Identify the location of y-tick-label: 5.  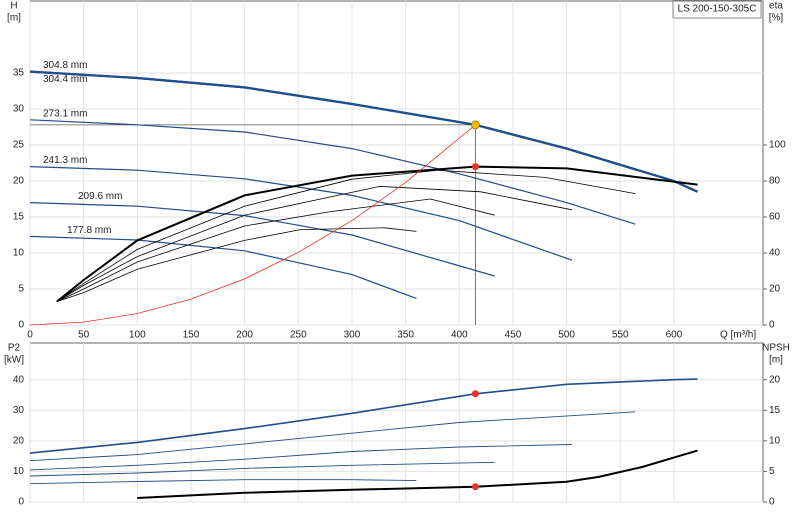
(21, 289).